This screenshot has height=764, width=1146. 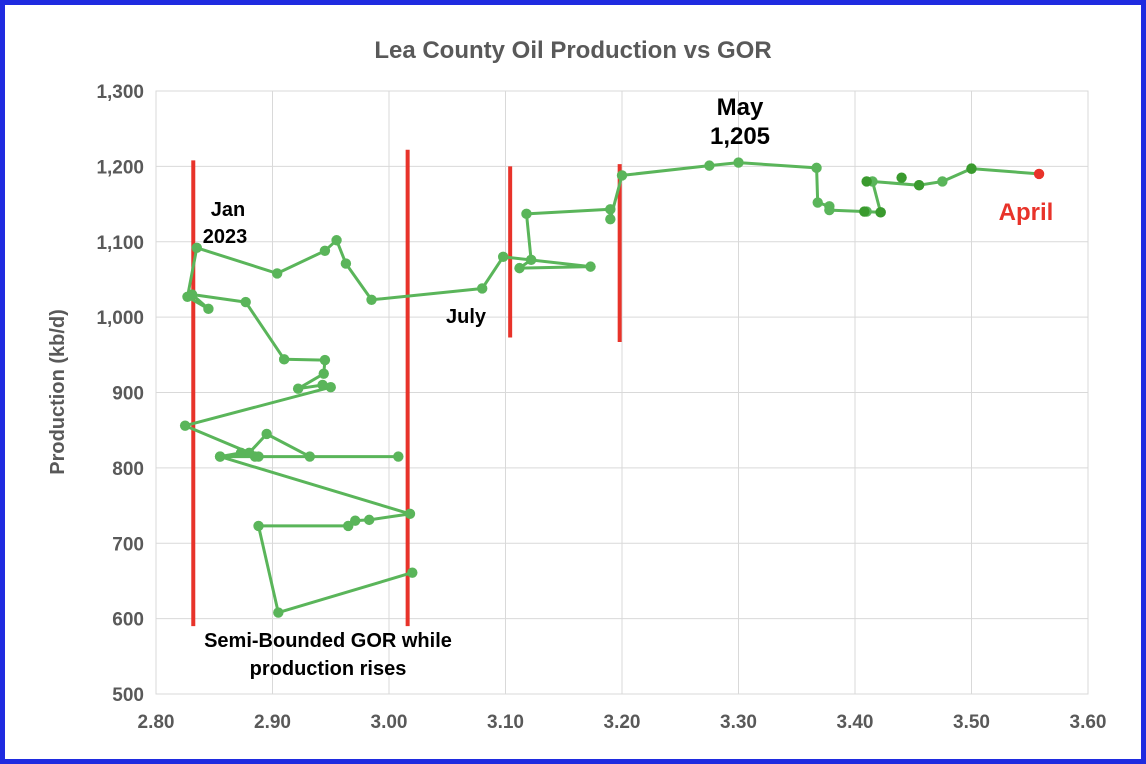 What do you see at coordinates (120, 318) in the screenshot?
I see `y-tick-label: 1,000` at bounding box center [120, 318].